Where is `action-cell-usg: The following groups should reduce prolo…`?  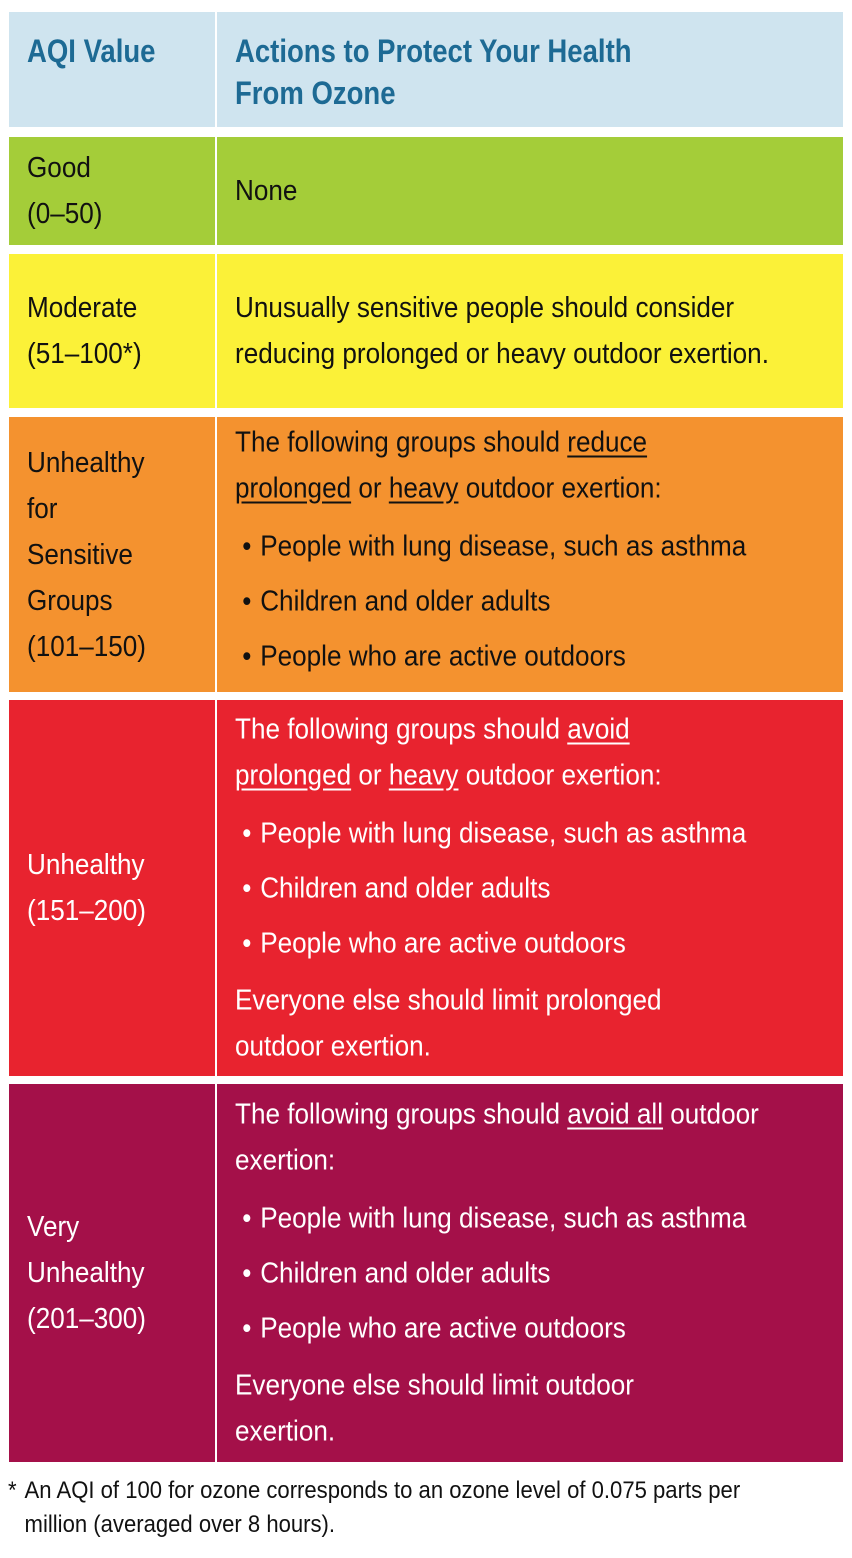 action-cell-usg: The following groups should reduce prolo… is located at coordinates (530, 554).